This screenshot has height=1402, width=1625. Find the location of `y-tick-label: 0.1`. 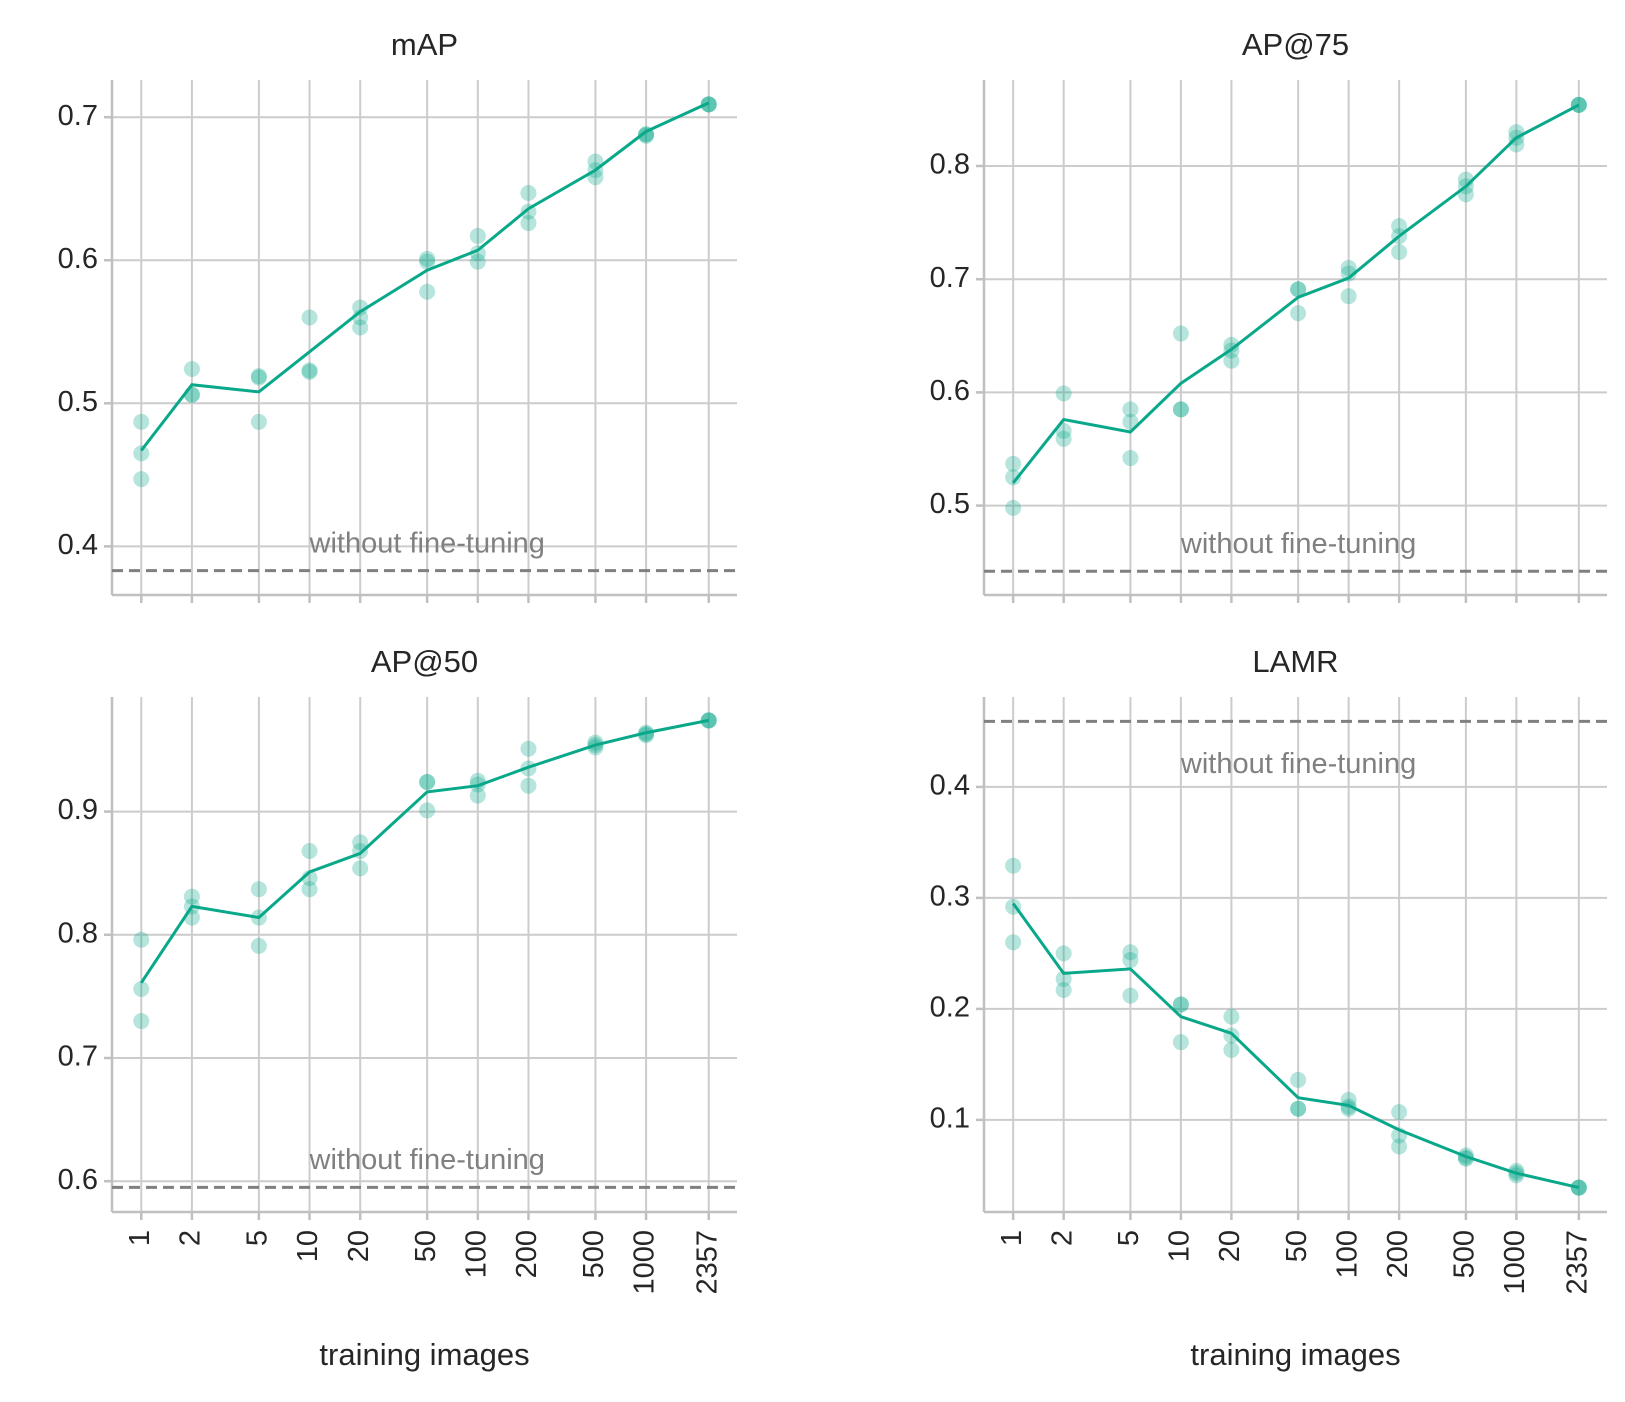

y-tick-label: 0.1 is located at coordinates (950, 1119).